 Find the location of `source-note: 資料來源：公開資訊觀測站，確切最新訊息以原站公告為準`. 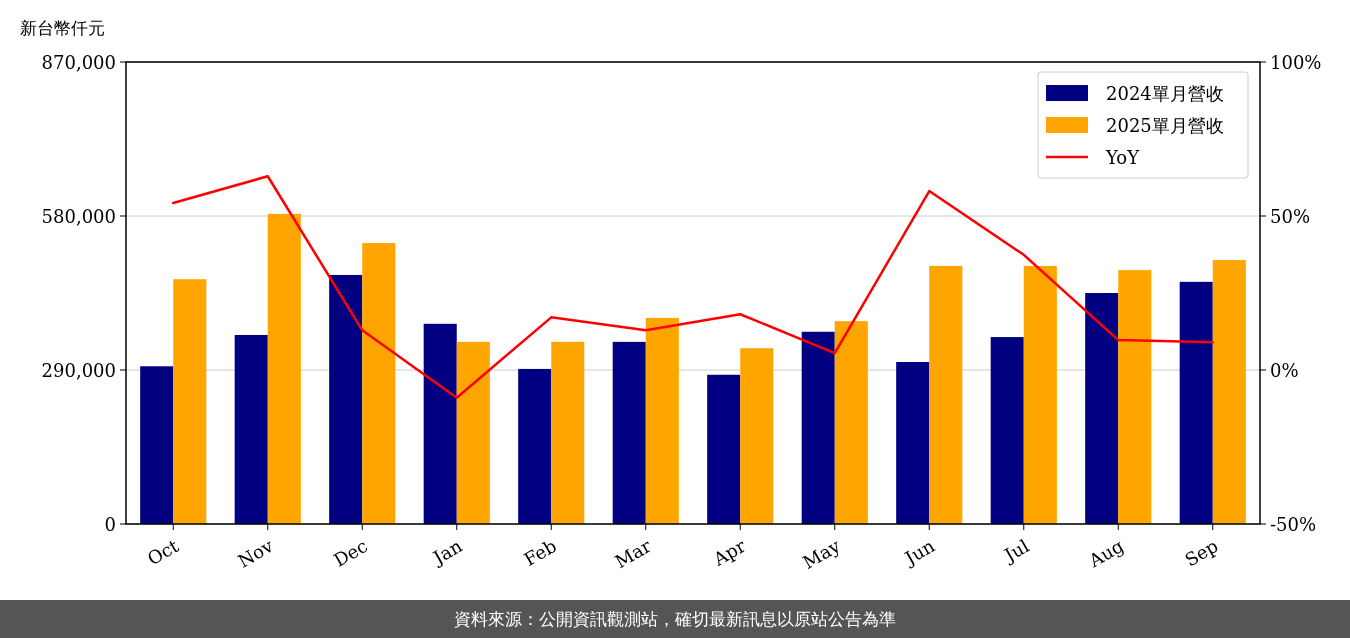

source-note: 資料來源：公開資訊觀測站，確切最新訊息以原站公告為準 is located at coordinates (675, 619).